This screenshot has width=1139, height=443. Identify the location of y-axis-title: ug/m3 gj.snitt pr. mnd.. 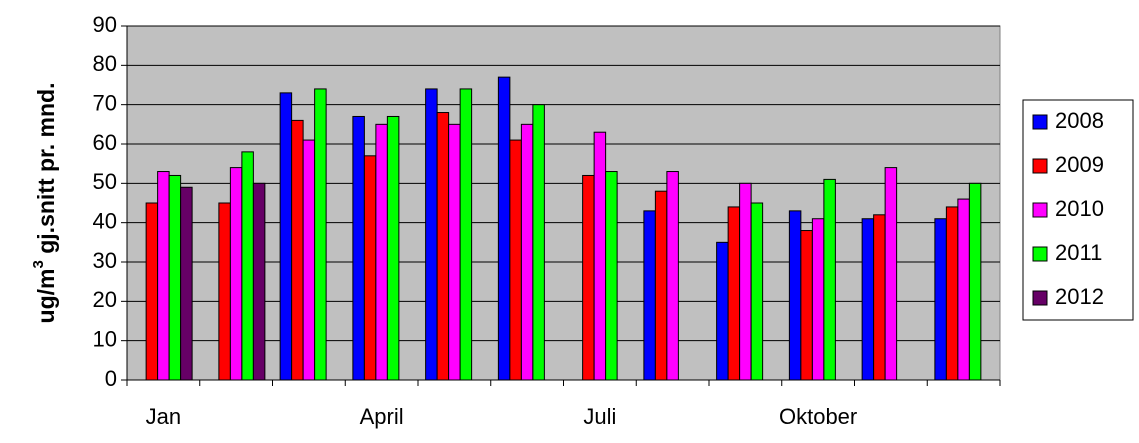
(44, 203).